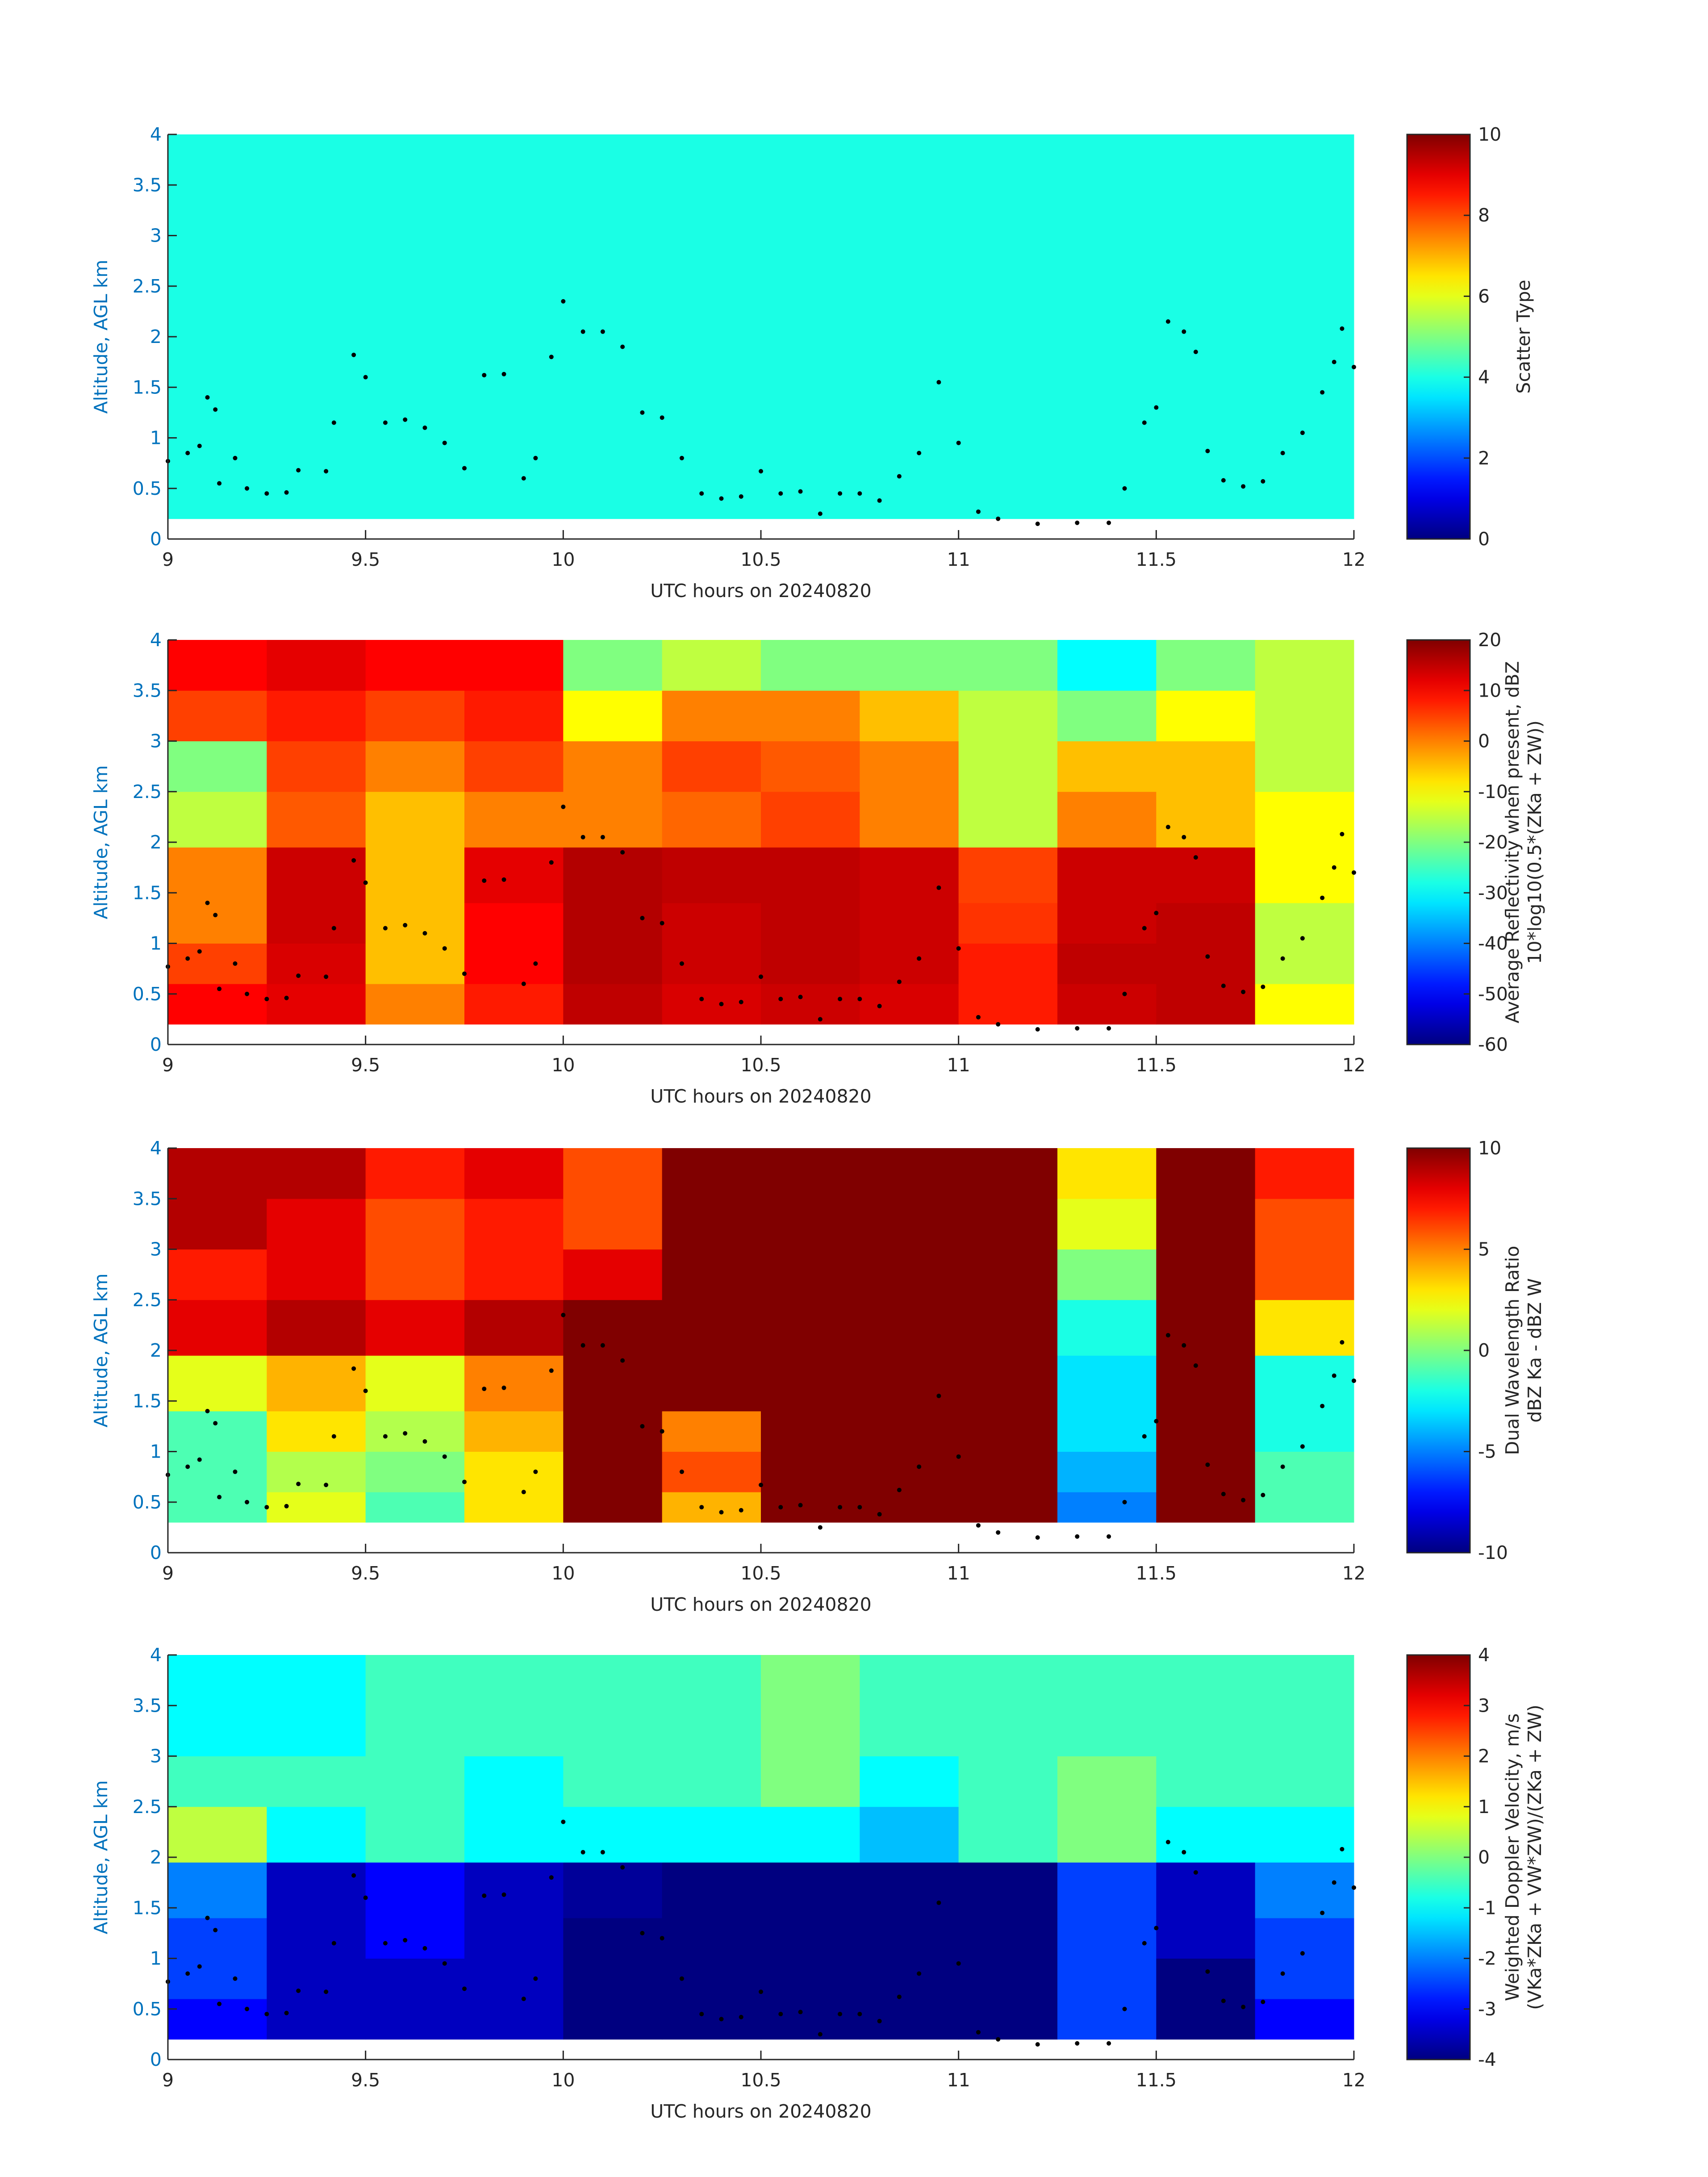 Image resolution: width=1708 pixels, height=2177 pixels. Describe the element at coordinates (1484, 1655) in the screenshot. I see `colorbar-tick-label: 4` at that location.